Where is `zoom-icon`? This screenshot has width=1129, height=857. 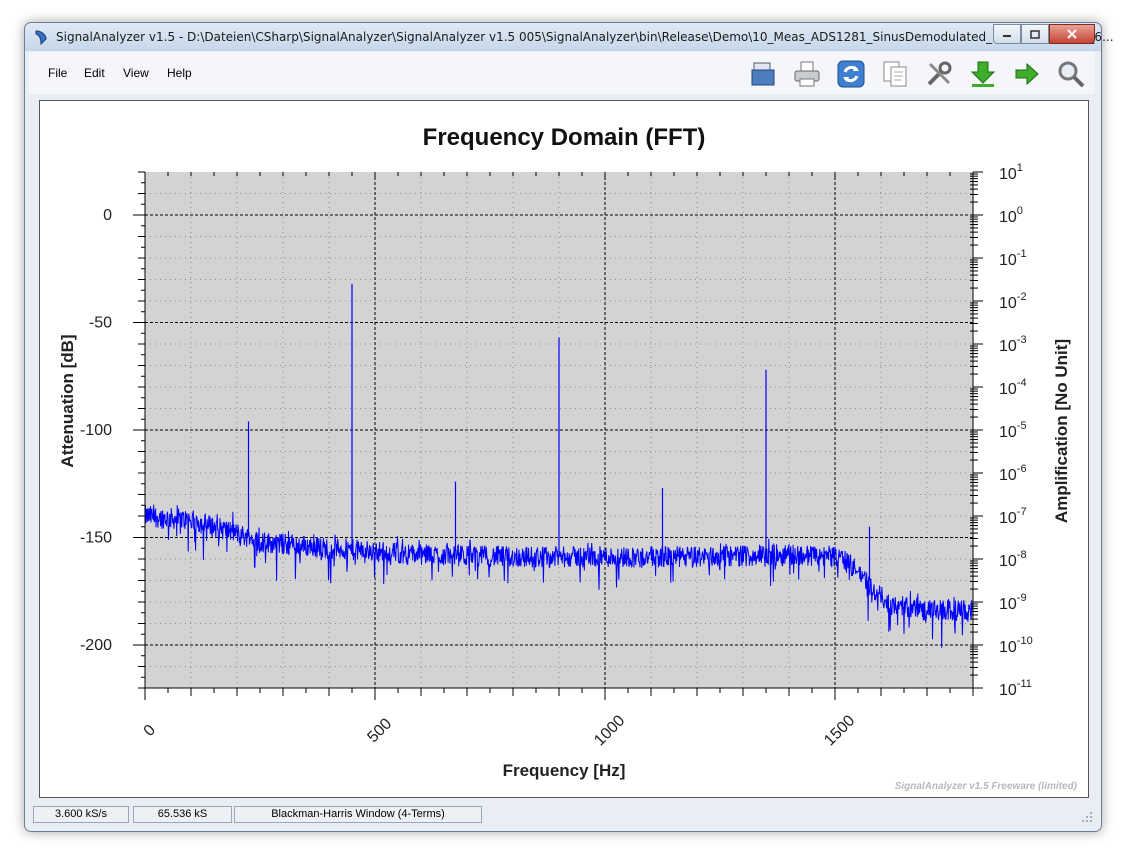 zoom-icon is located at coordinates (1071, 74).